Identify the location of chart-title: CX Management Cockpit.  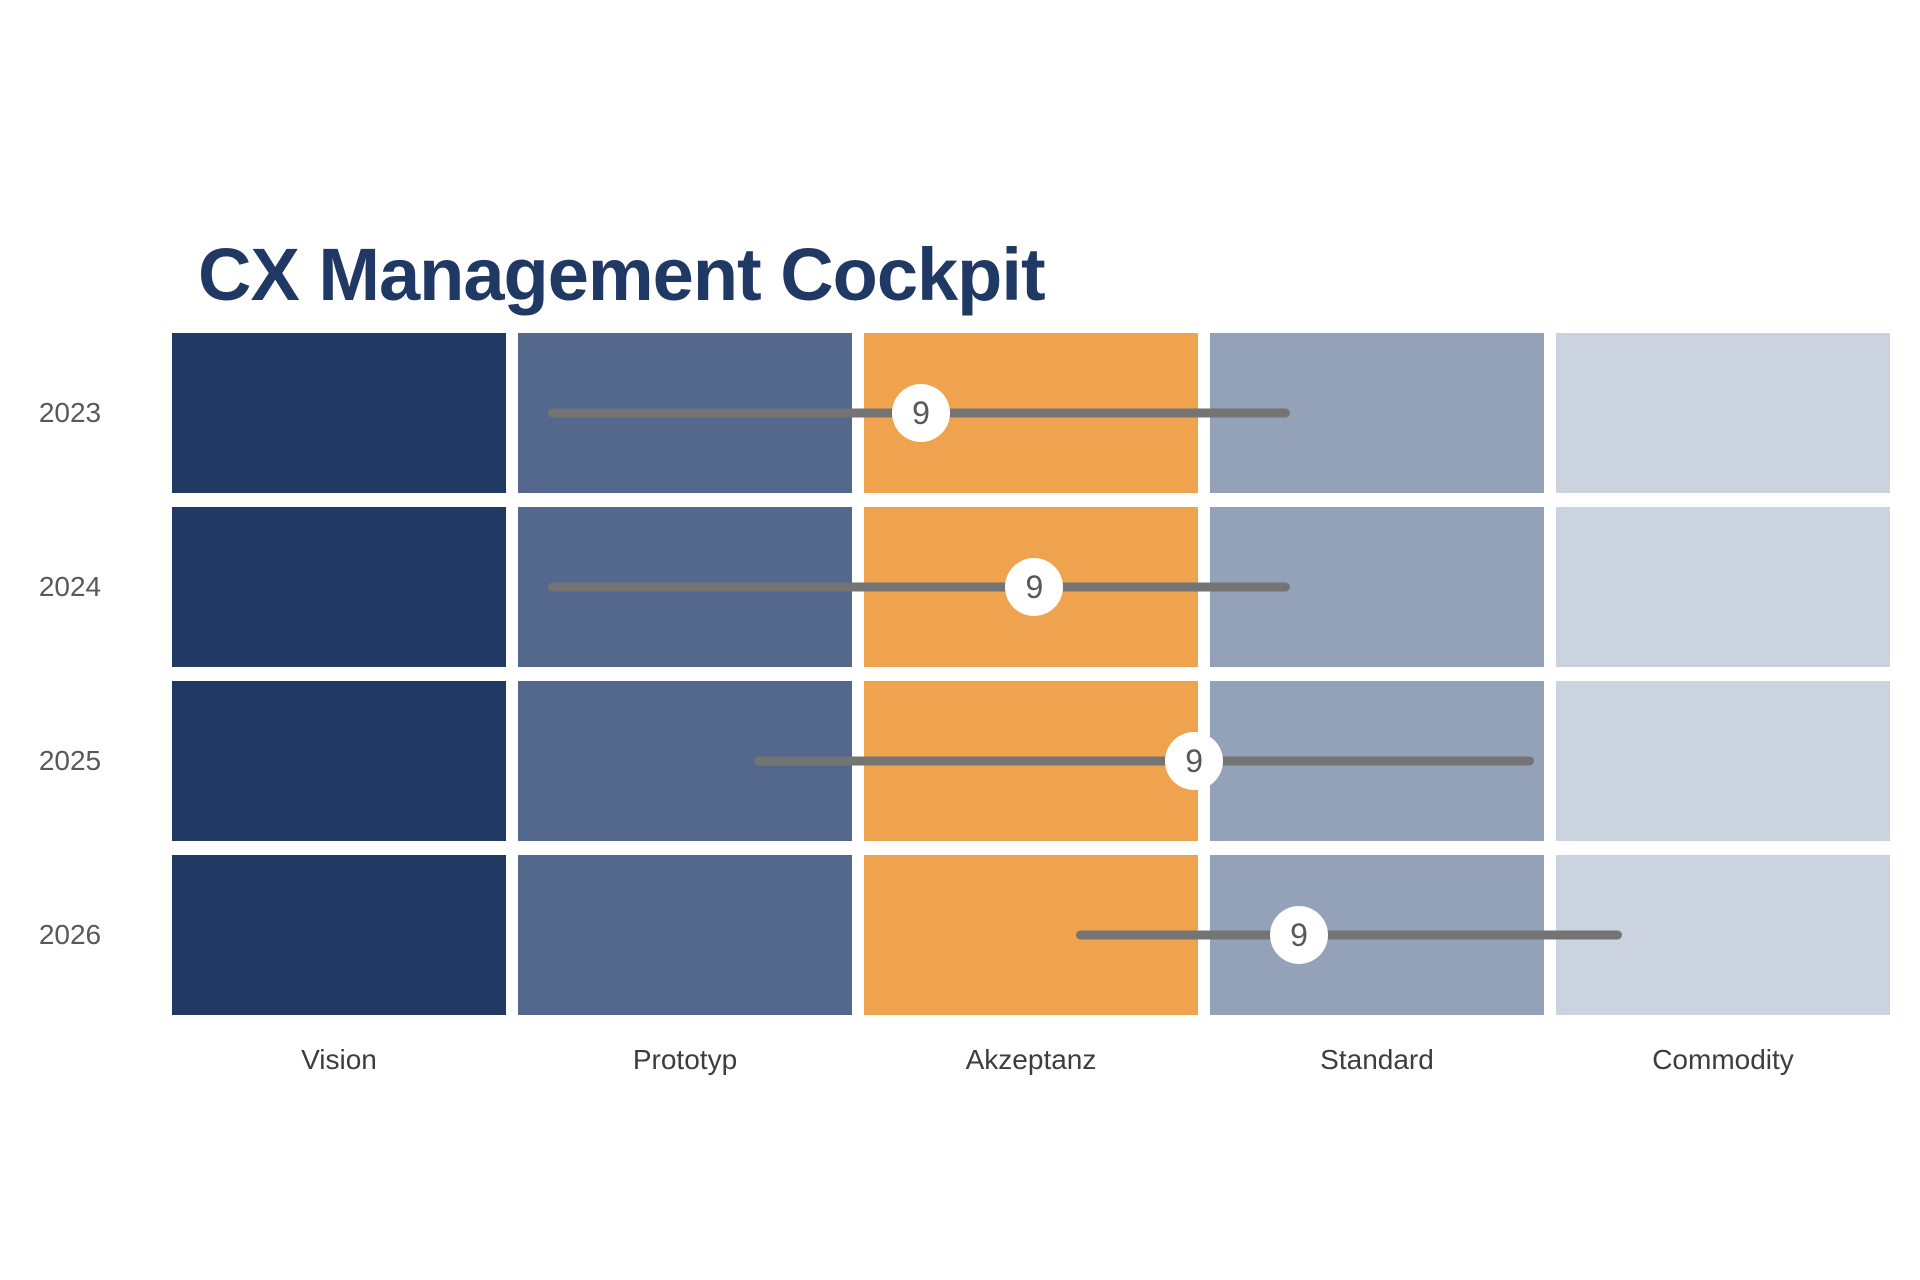
(622, 274).